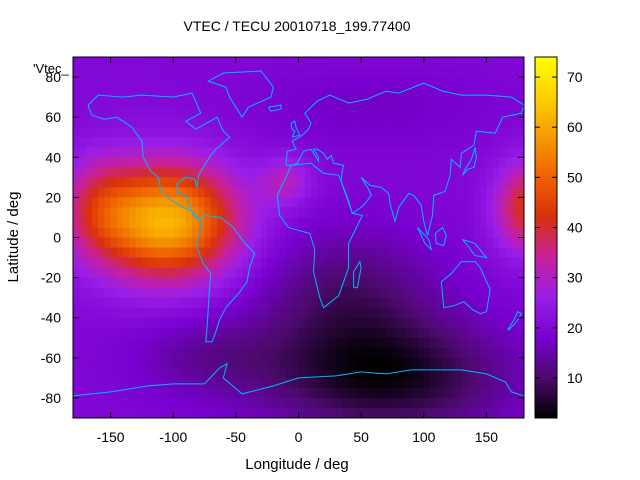 This screenshot has height=480, width=640. What do you see at coordinates (357, 274) in the screenshot?
I see `coastline-madagascar` at bounding box center [357, 274].